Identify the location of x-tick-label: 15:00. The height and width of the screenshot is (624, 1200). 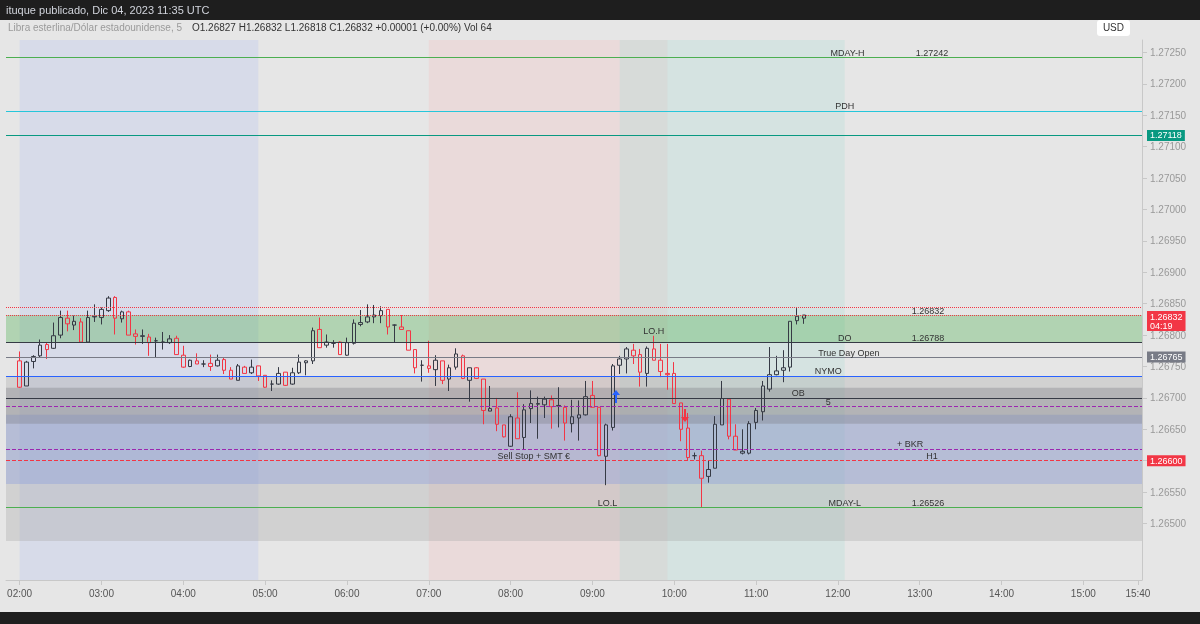
(1083, 593).